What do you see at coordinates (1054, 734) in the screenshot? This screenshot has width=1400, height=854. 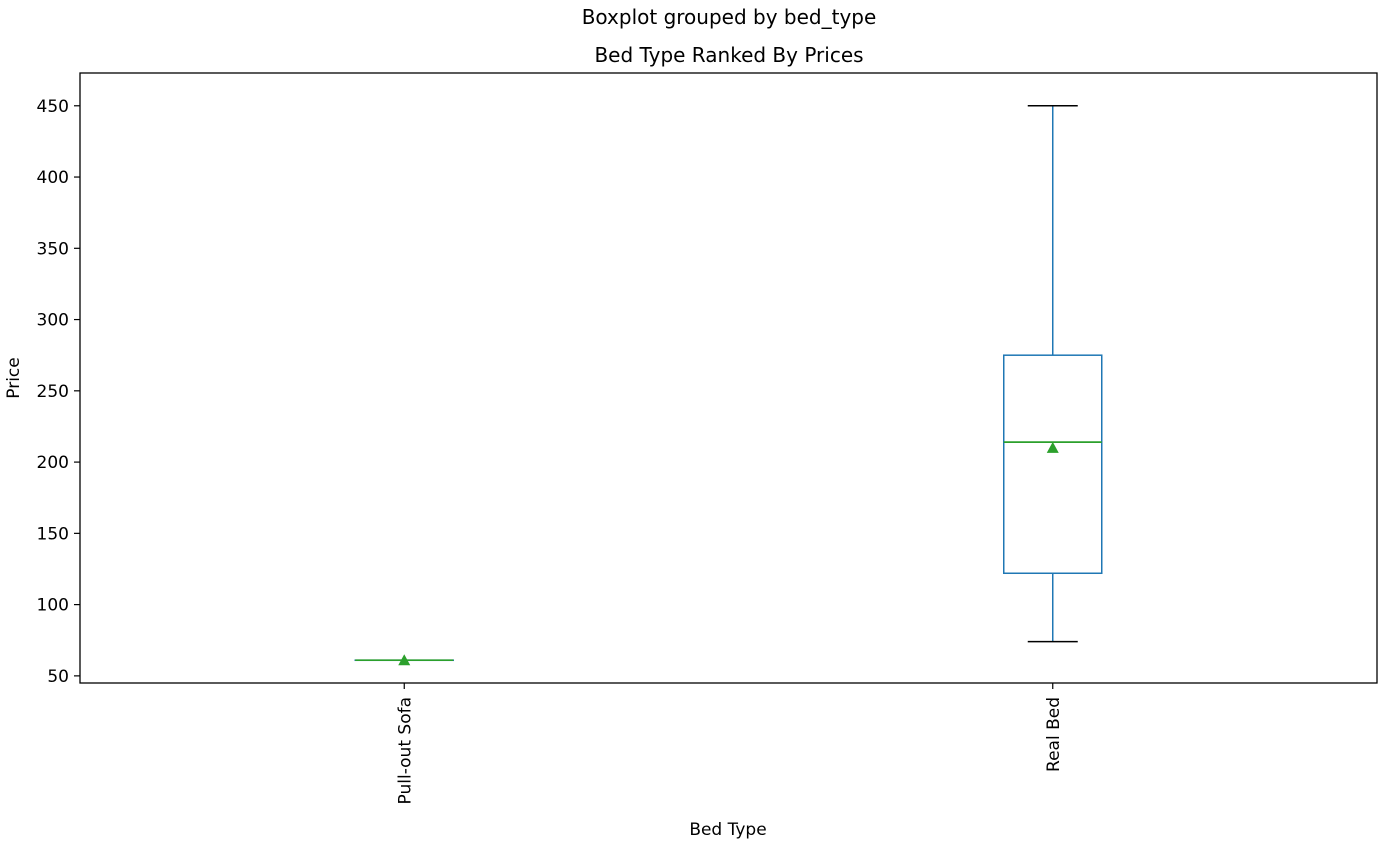 I see `x-tick-label: Real Bed` at bounding box center [1054, 734].